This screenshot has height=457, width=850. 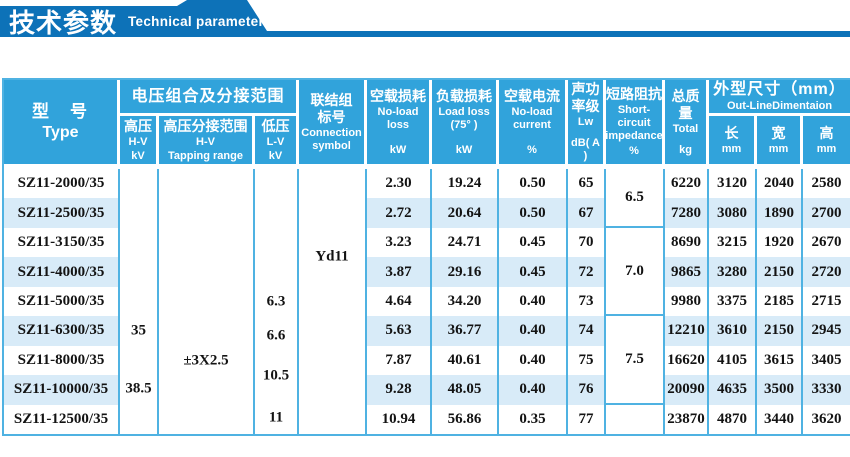 I want to click on cell-load-loss: 34.20, so click(x=466, y=301).